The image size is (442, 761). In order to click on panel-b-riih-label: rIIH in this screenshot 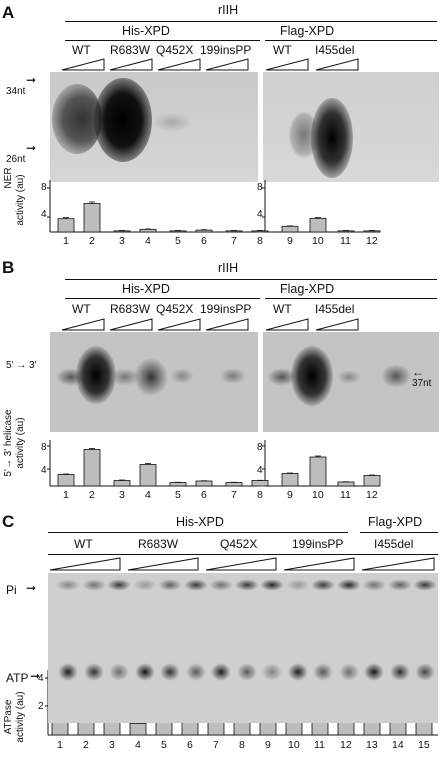, I will do `click(228, 268)`.